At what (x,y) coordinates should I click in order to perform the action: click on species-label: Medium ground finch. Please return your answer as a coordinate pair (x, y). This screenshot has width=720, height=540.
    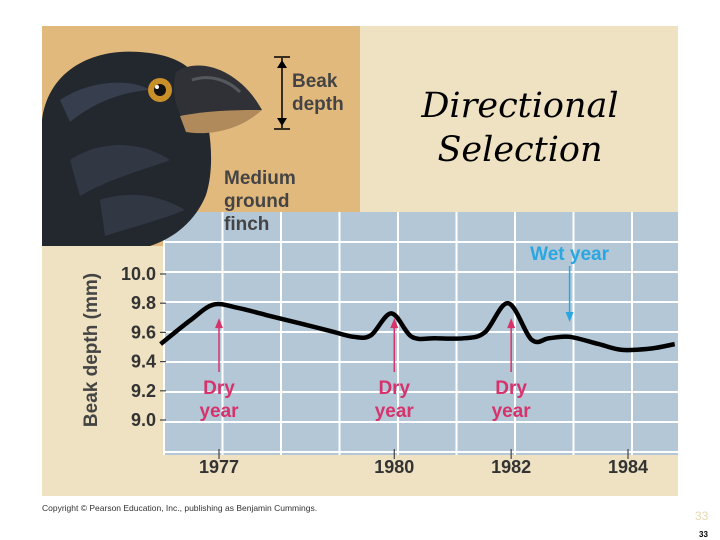
    Looking at the image, I should click on (262, 201).